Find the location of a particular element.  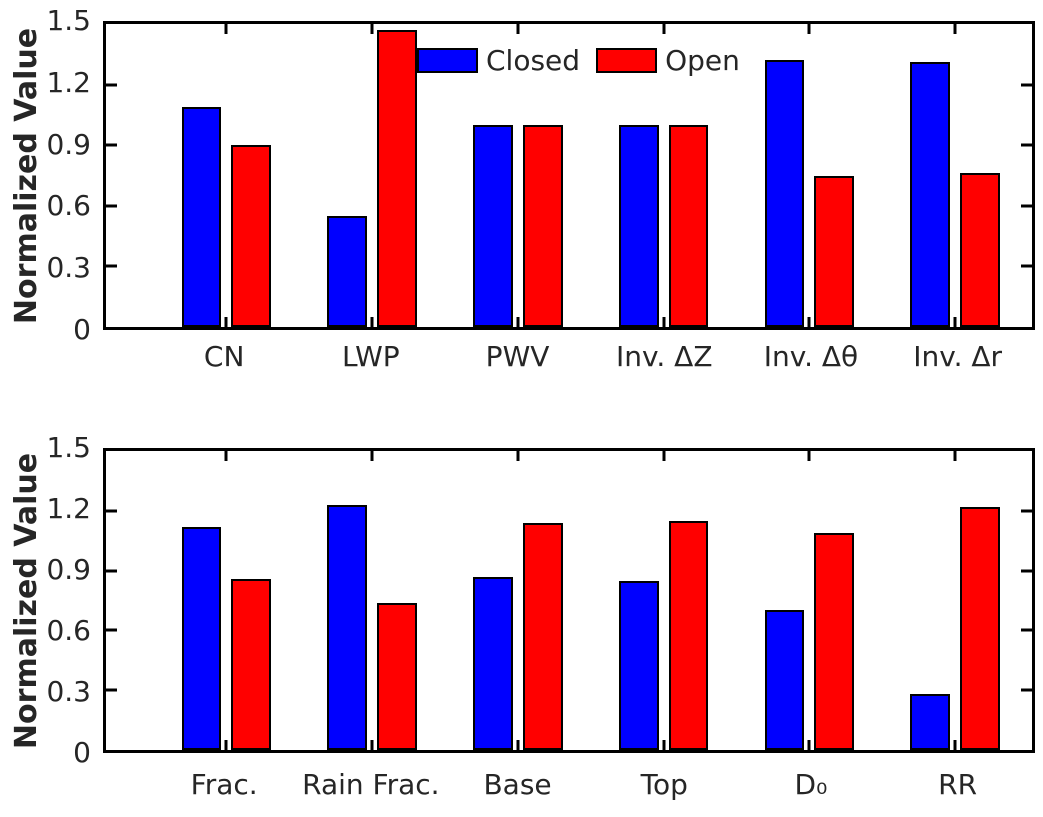

x-category-label: RR is located at coordinates (958, 784).